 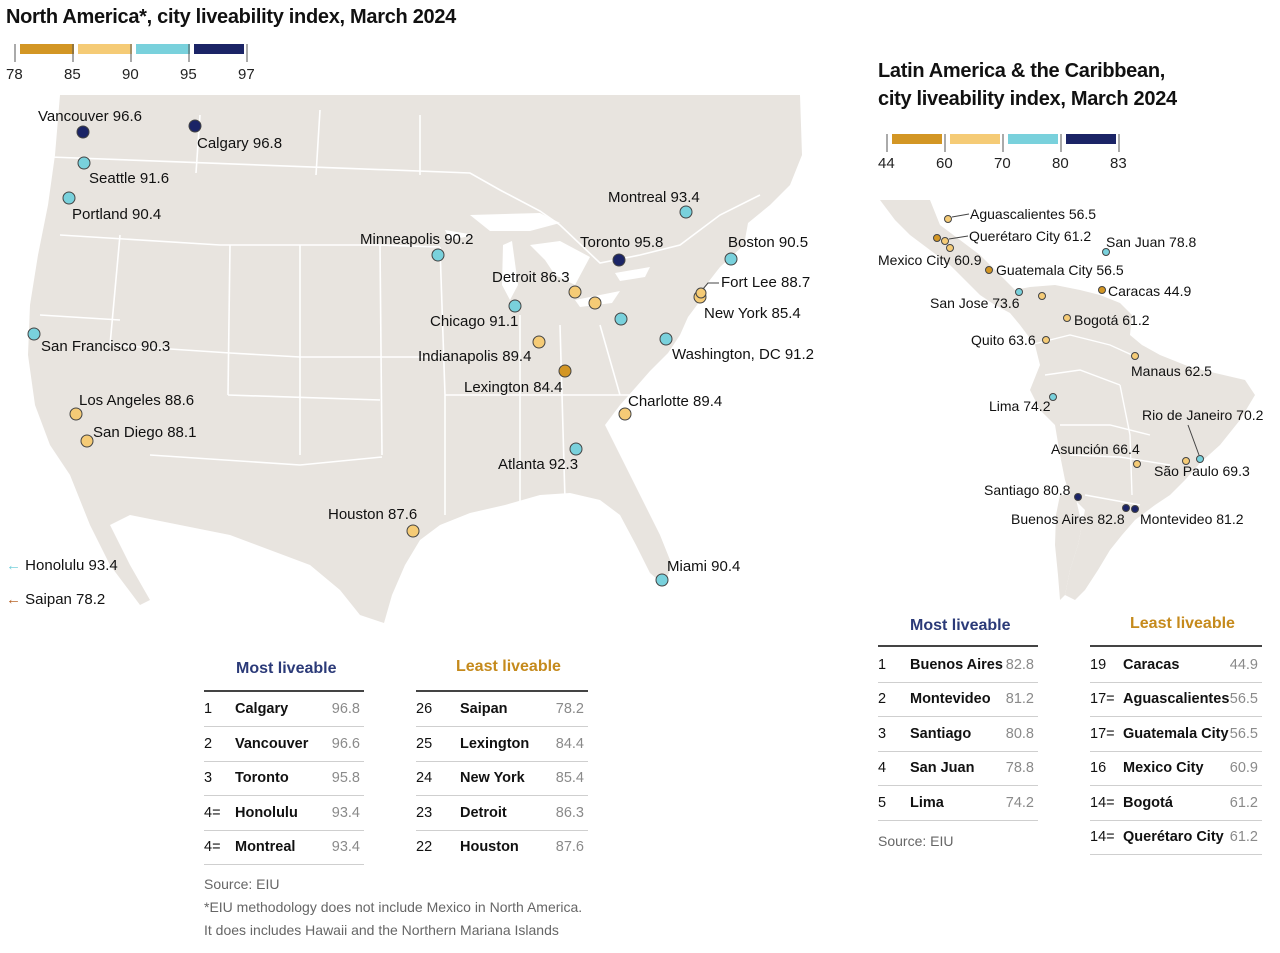 What do you see at coordinates (34, 334) in the screenshot?
I see `marker-san-francisco` at bounding box center [34, 334].